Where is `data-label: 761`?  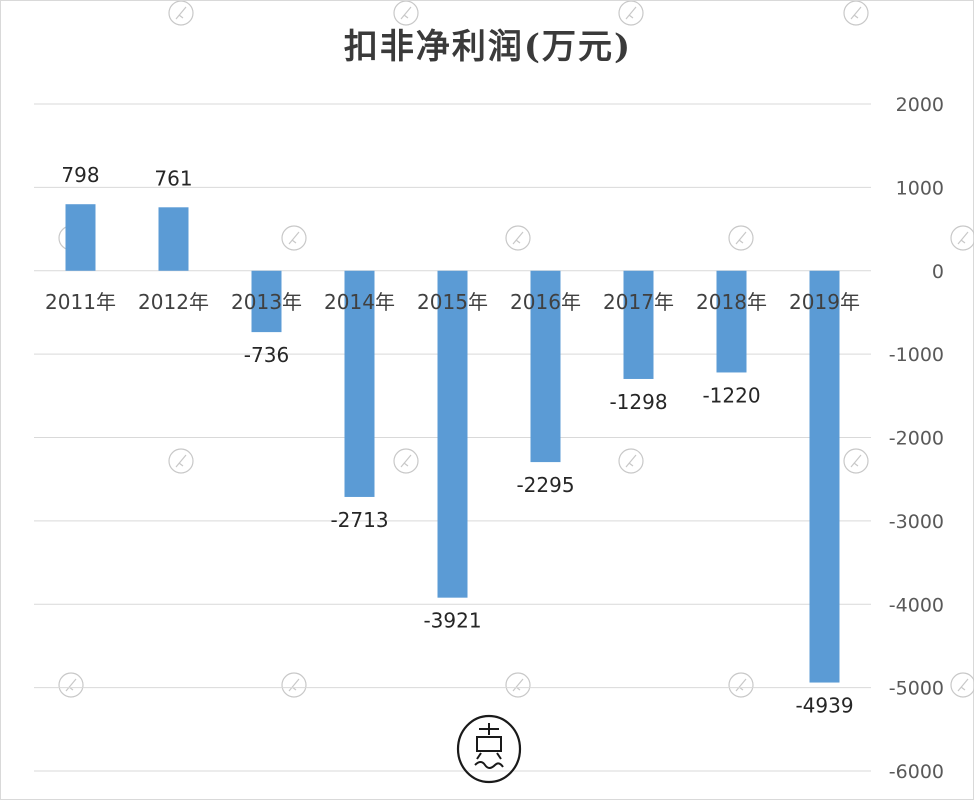 data-label: 761 is located at coordinates (173, 178).